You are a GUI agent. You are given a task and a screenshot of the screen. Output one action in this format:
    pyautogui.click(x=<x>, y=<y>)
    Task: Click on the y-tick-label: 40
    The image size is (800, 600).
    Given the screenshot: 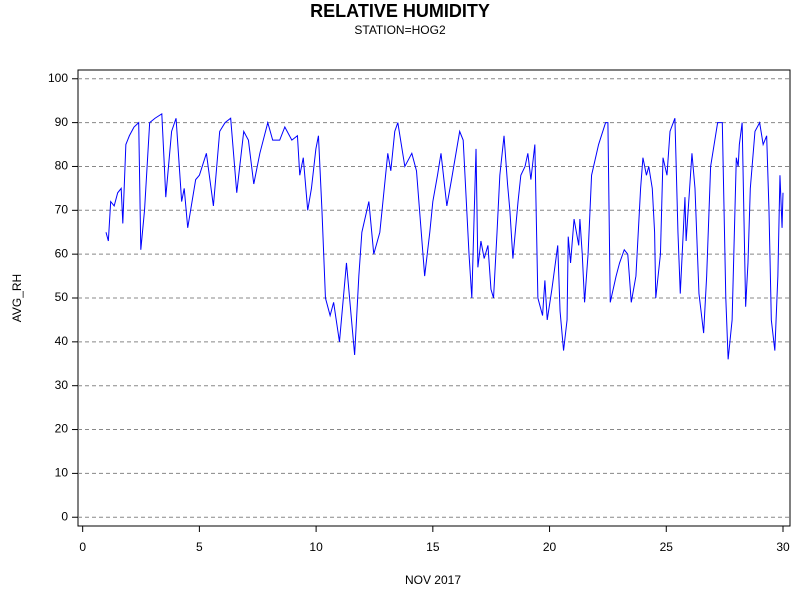 What is the action you would take?
    pyautogui.click(x=62, y=341)
    